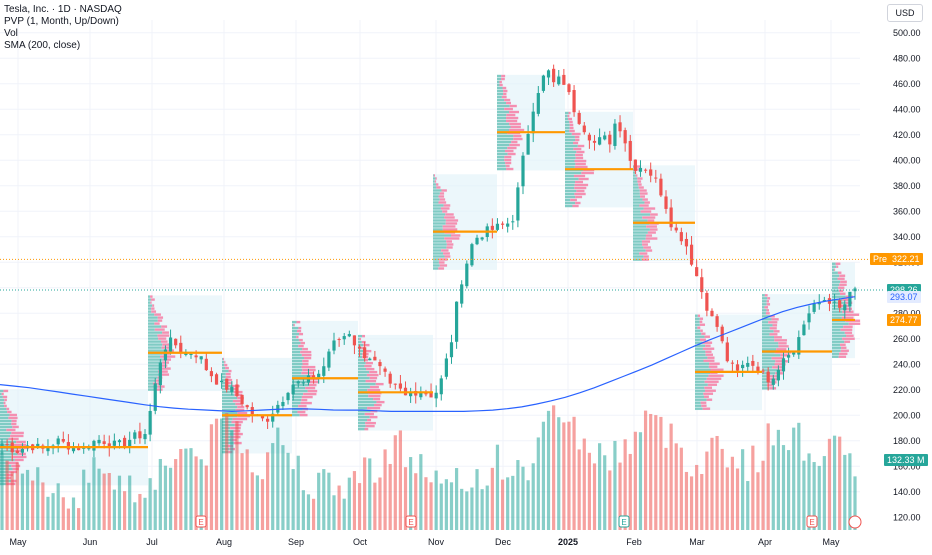 Image resolution: width=932 pixels, height=555 pixels. Describe the element at coordinates (42, 45) in the screenshot. I see `legend-sma: SMA (200, close)` at that location.